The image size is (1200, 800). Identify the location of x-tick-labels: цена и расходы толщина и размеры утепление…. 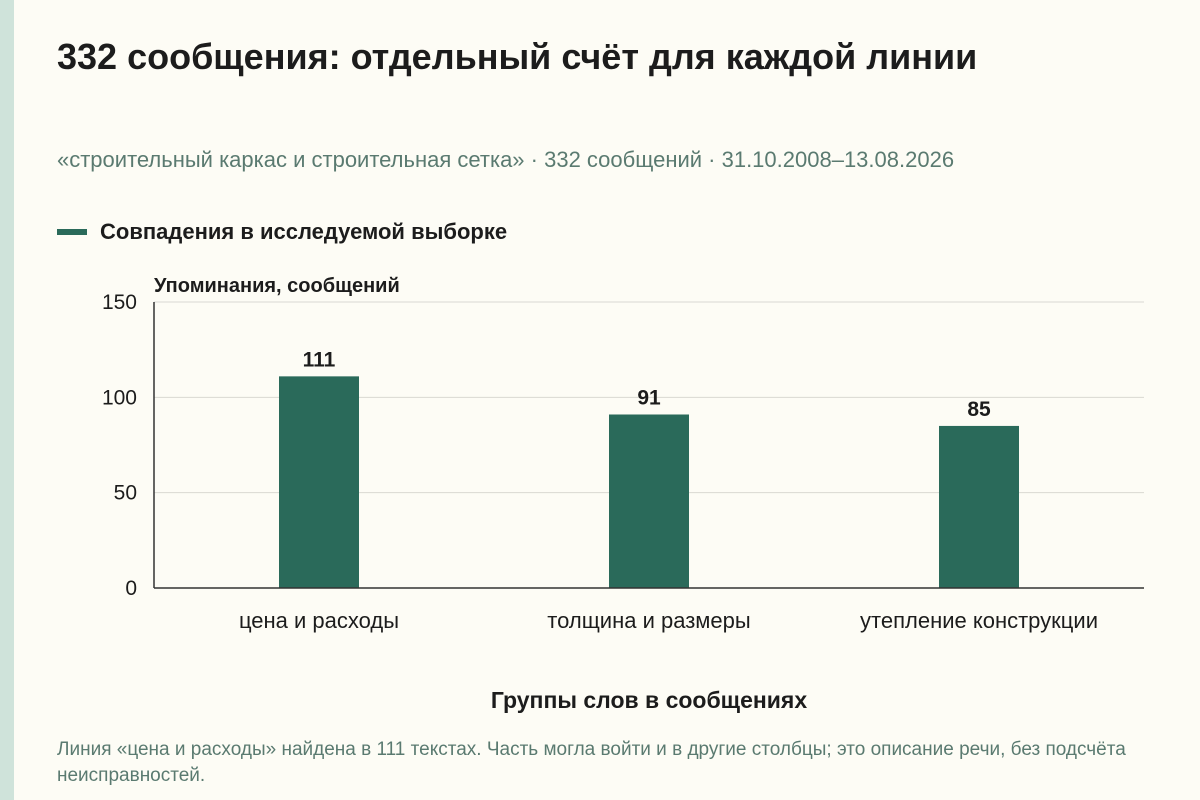
(668, 620).